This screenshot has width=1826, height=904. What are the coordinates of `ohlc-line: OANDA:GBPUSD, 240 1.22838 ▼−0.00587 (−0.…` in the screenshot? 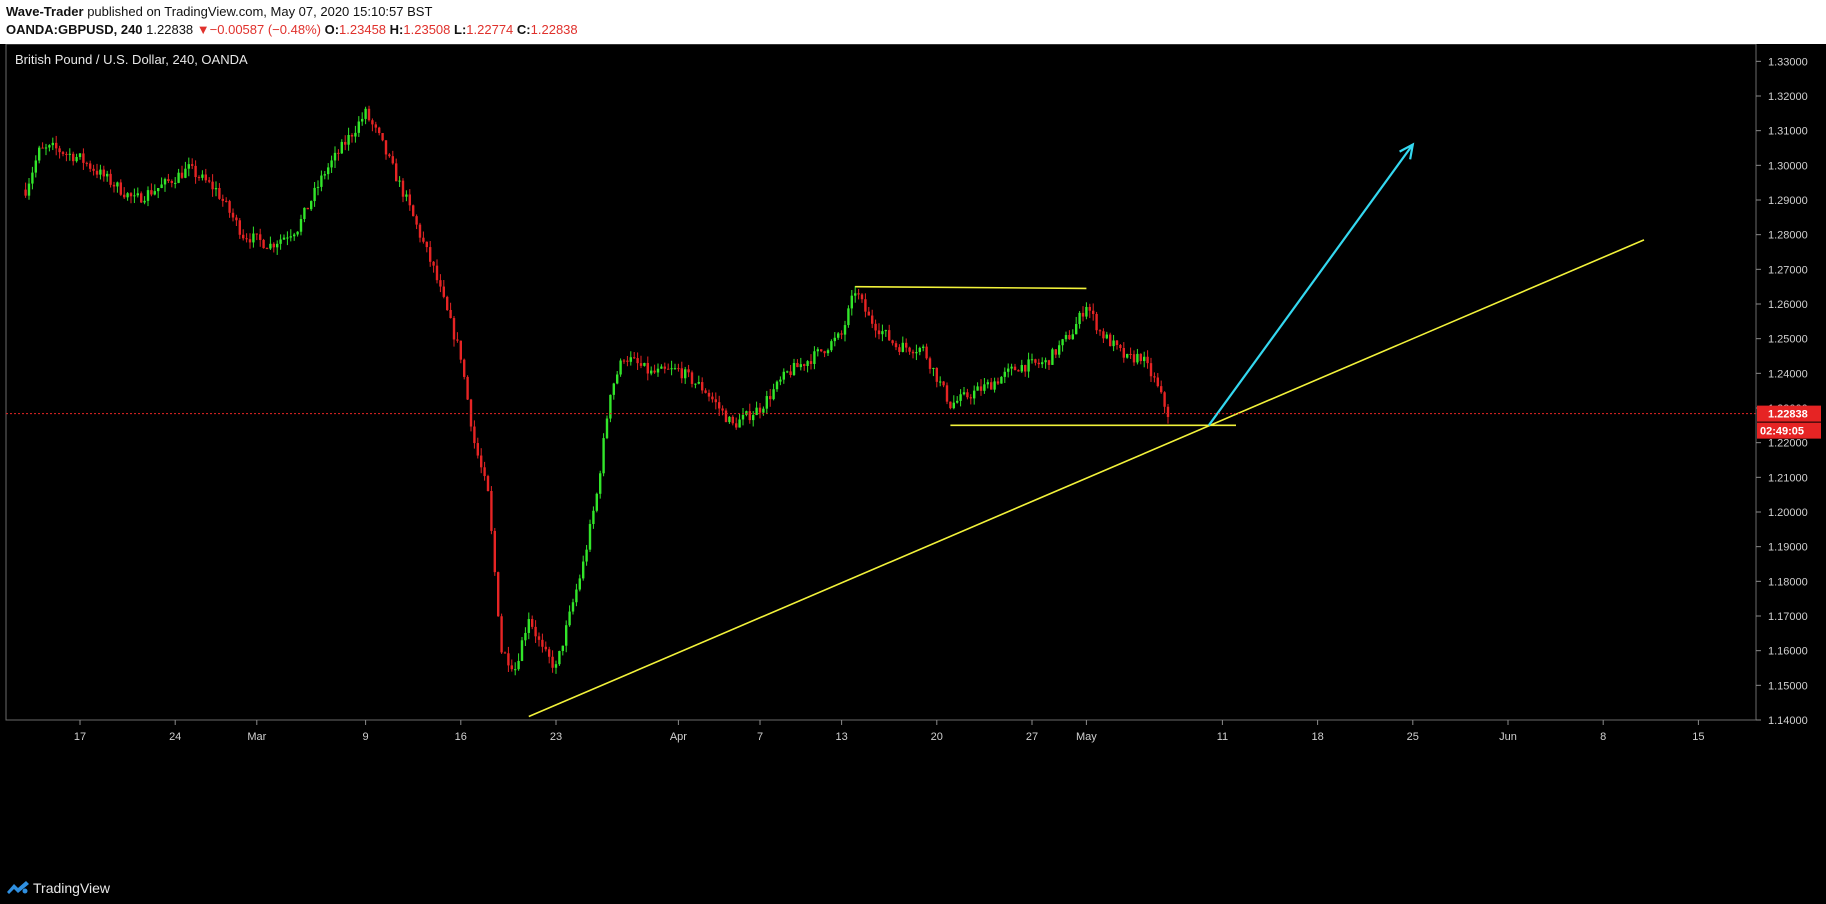 It's located at (292, 29).